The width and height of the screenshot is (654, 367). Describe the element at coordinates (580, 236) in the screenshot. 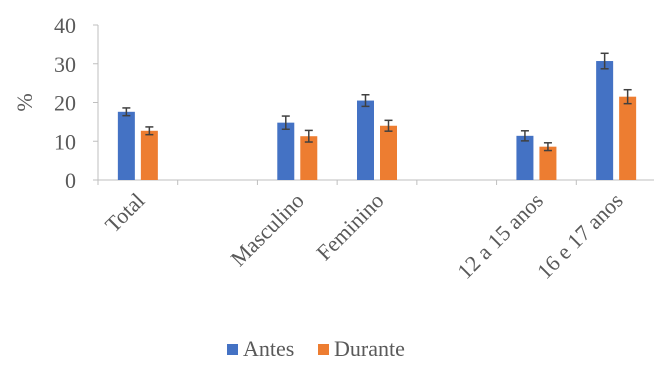

I see `category-label-6: 16 e 17 anos` at that location.